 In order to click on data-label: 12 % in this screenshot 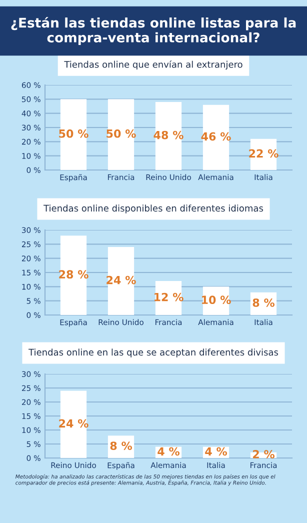, I will do `click(169, 297)`.